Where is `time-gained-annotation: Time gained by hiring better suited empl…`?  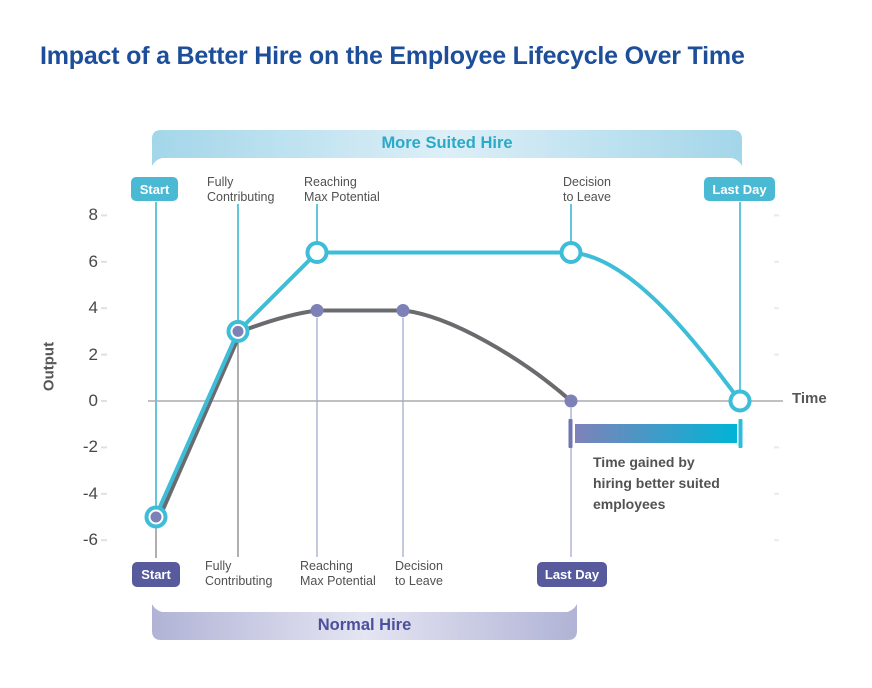 time-gained-annotation: Time gained by hiring better suited empl… is located at coordinates (656, 483).